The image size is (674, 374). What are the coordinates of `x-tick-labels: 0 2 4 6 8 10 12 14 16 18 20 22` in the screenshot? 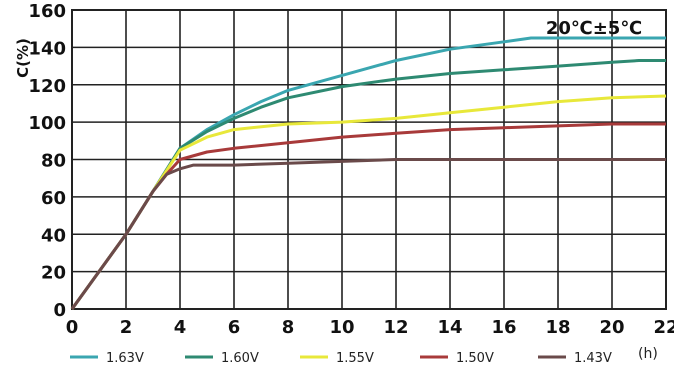 It's located at (370, 327).